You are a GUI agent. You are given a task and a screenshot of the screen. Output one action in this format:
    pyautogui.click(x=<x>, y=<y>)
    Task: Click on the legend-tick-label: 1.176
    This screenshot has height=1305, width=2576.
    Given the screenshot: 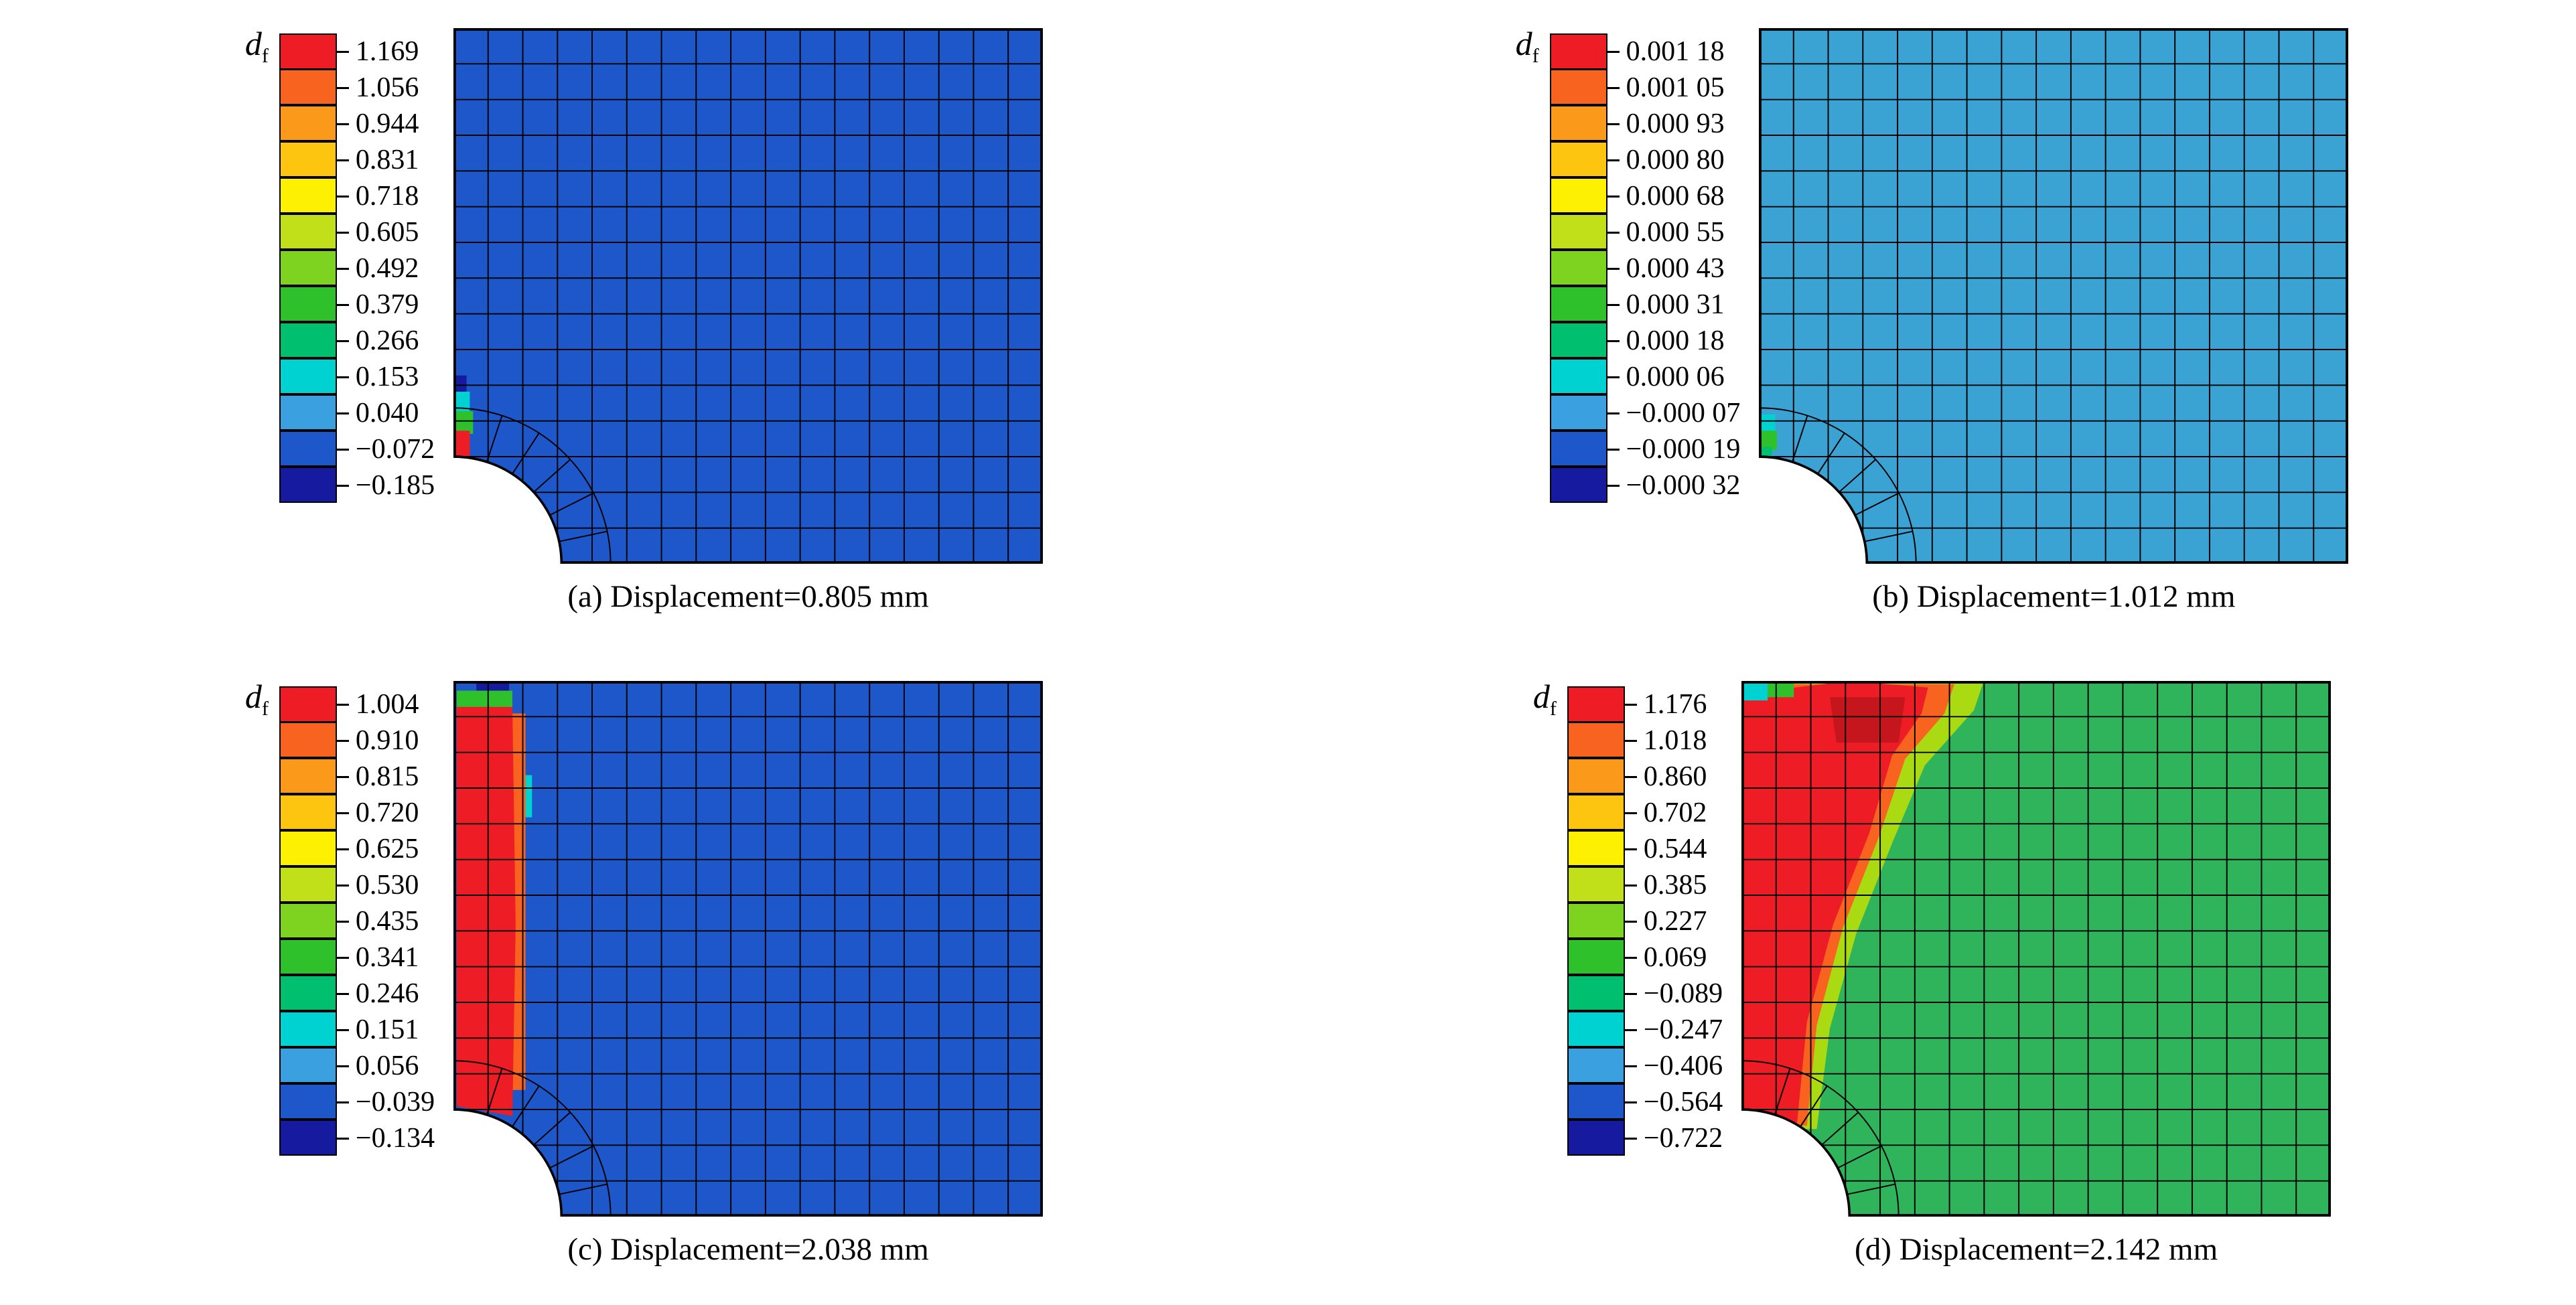 What is the action you would take?
    pyautogui.click(x=1675, y=704)
    